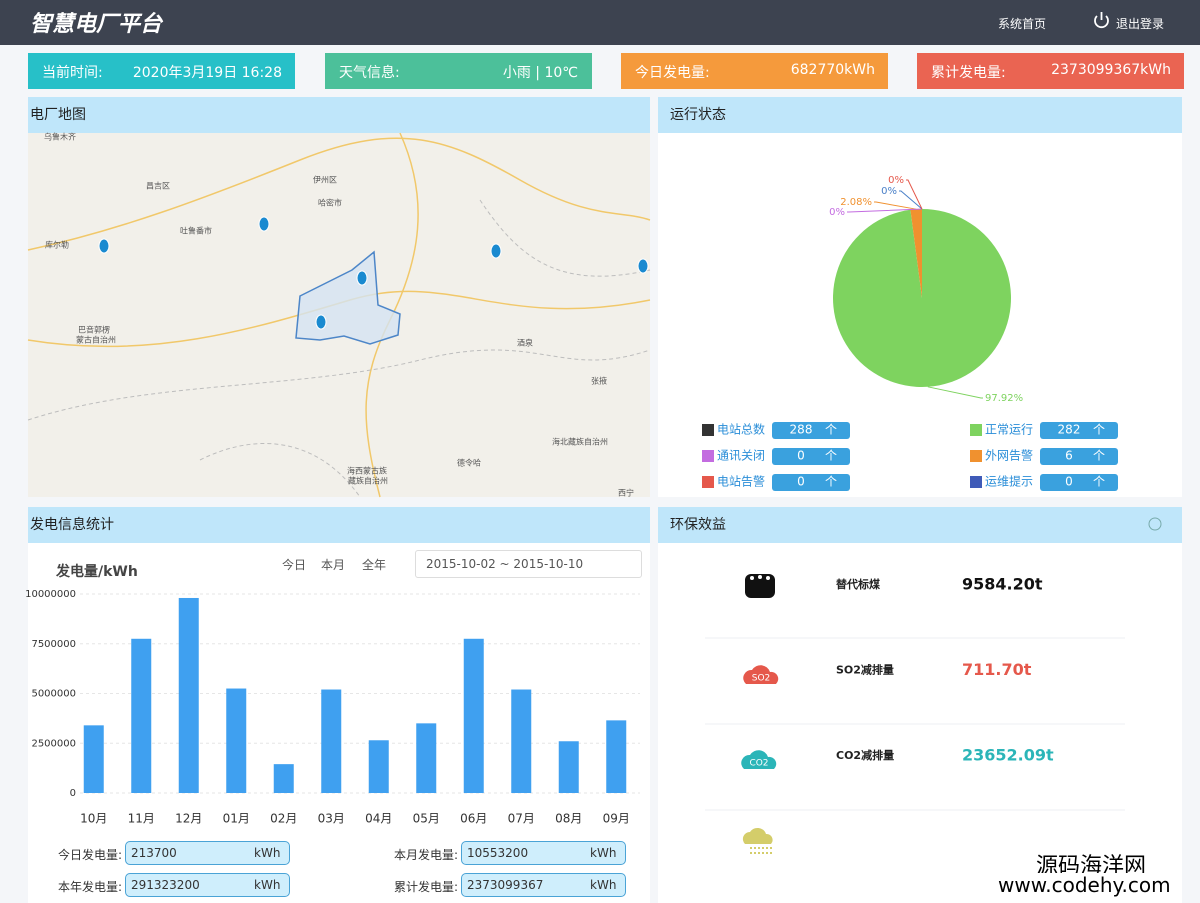 The image size is (1200, 903). I want to click on stat-label: 天气信息:, so click(369, 73).